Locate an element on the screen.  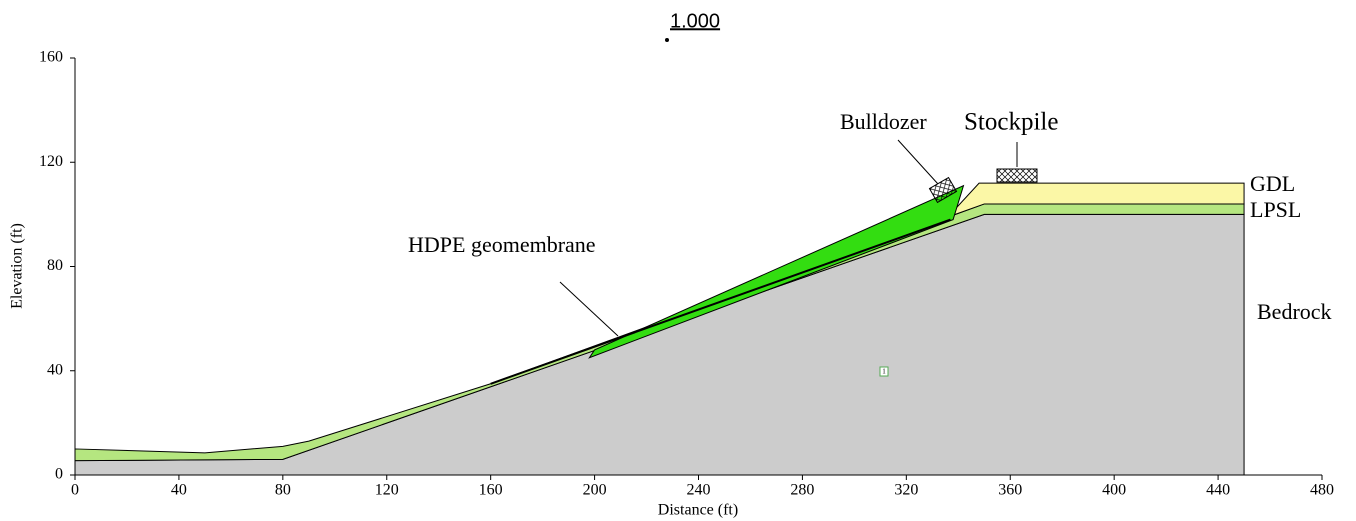
x-tick-label: 360 is located at coordinates (1010, 490).